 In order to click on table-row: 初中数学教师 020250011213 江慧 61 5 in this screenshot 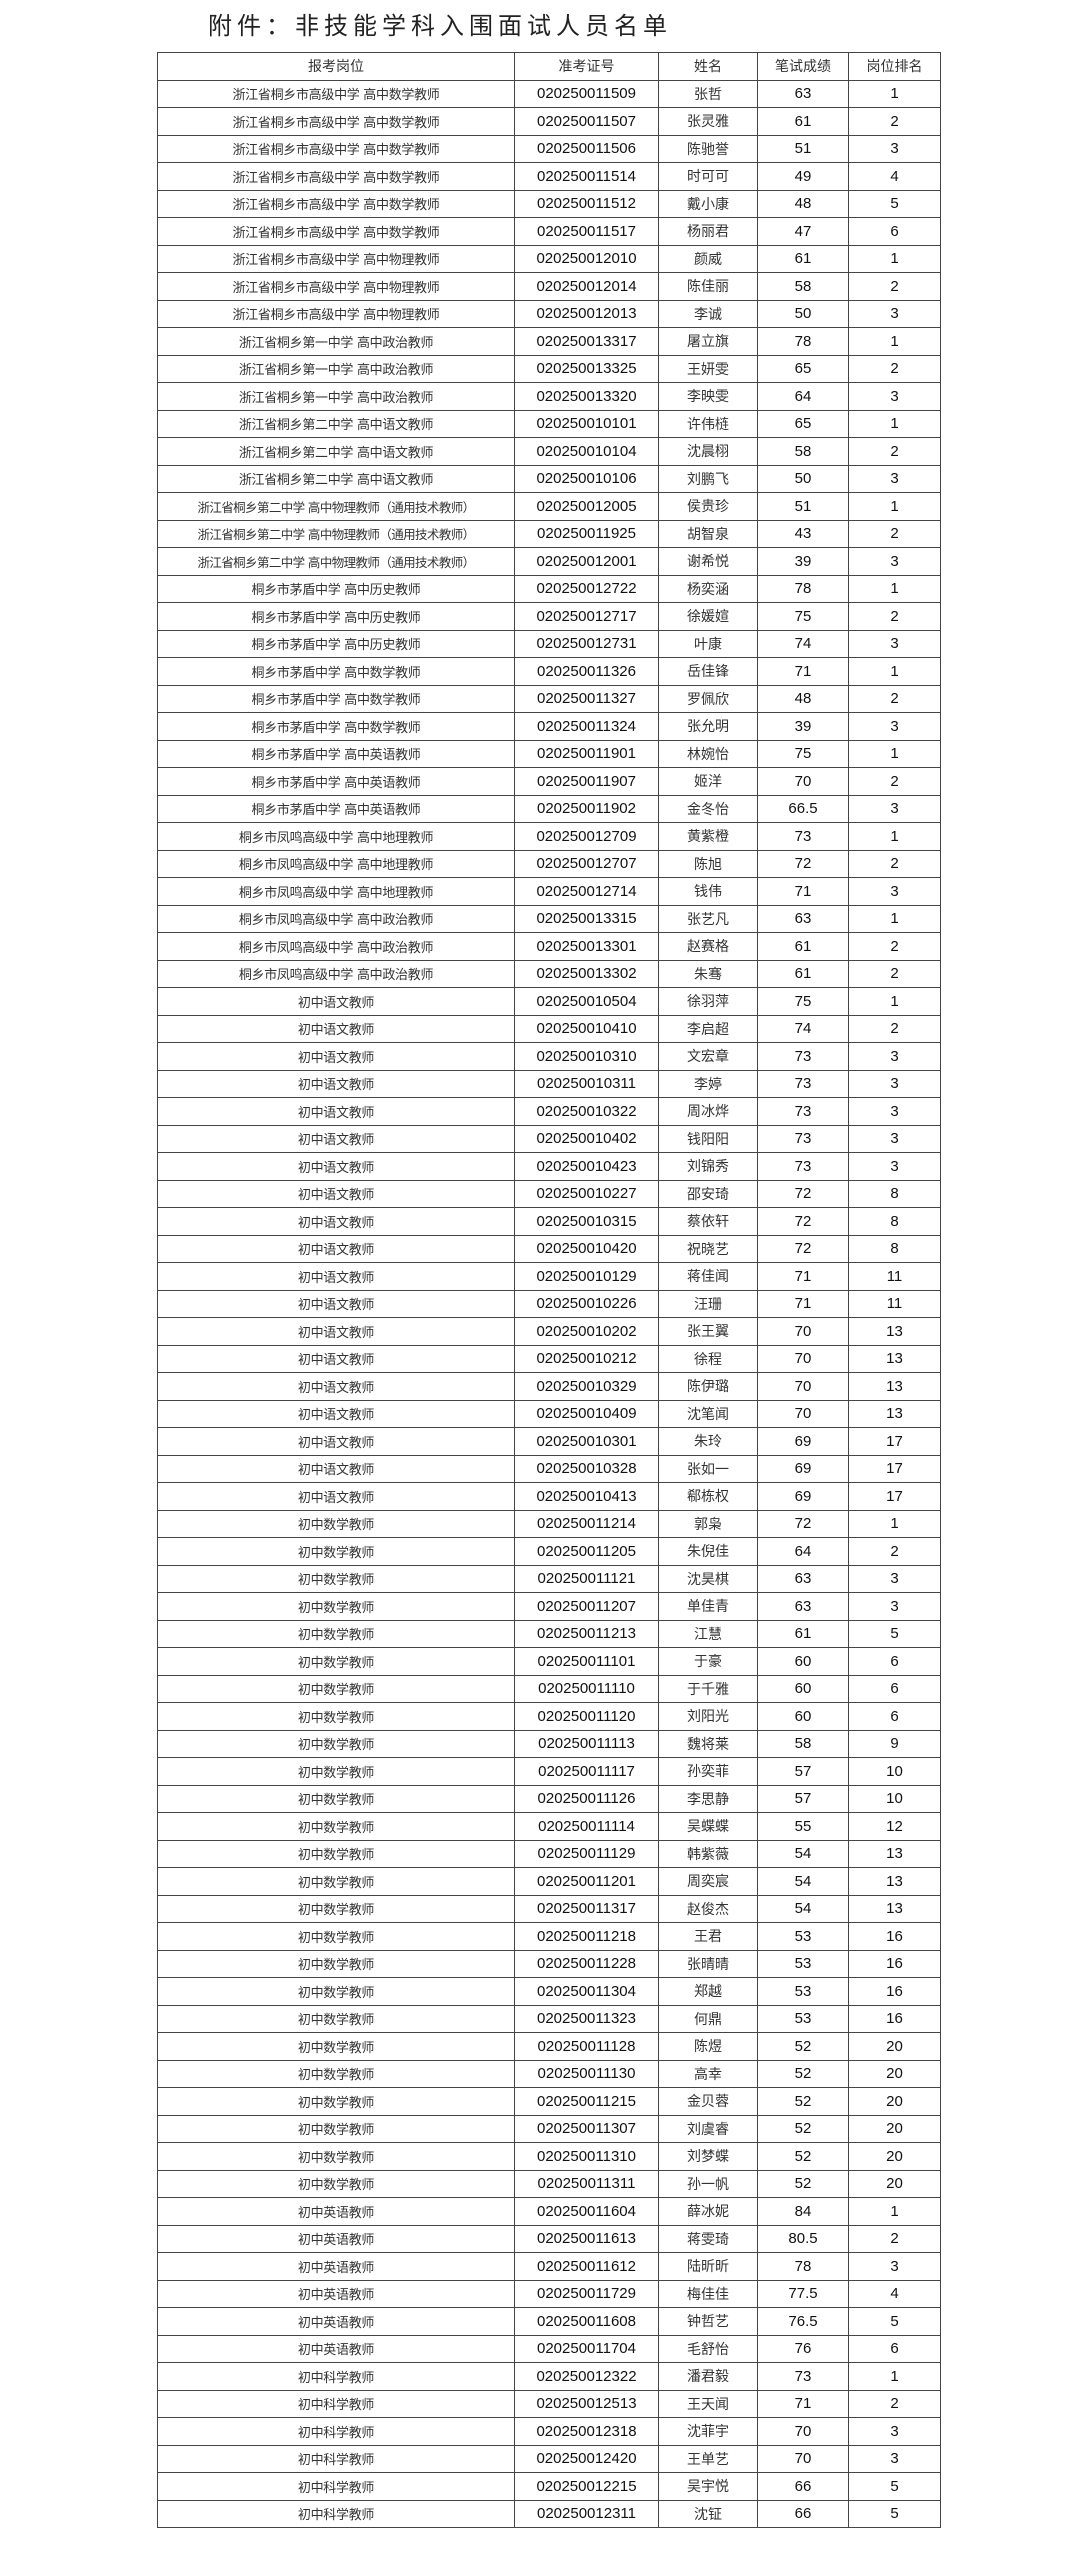, I will do `click(549, 1633)`.